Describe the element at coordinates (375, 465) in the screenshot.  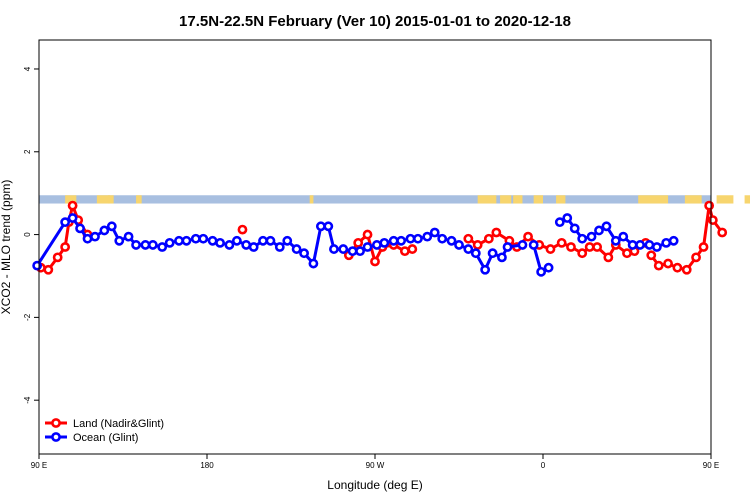
I see `x-tick-label: 90 W` at that location.